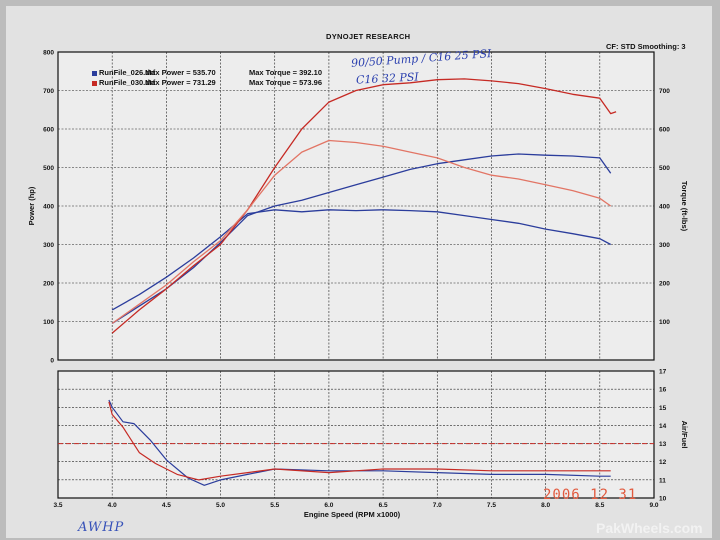 The height and width of the screenshot is (540, 720). Describe the element at coordinates (599, 505) in the screenshot. I see `rpm-tick-label: 8.5` at that location.